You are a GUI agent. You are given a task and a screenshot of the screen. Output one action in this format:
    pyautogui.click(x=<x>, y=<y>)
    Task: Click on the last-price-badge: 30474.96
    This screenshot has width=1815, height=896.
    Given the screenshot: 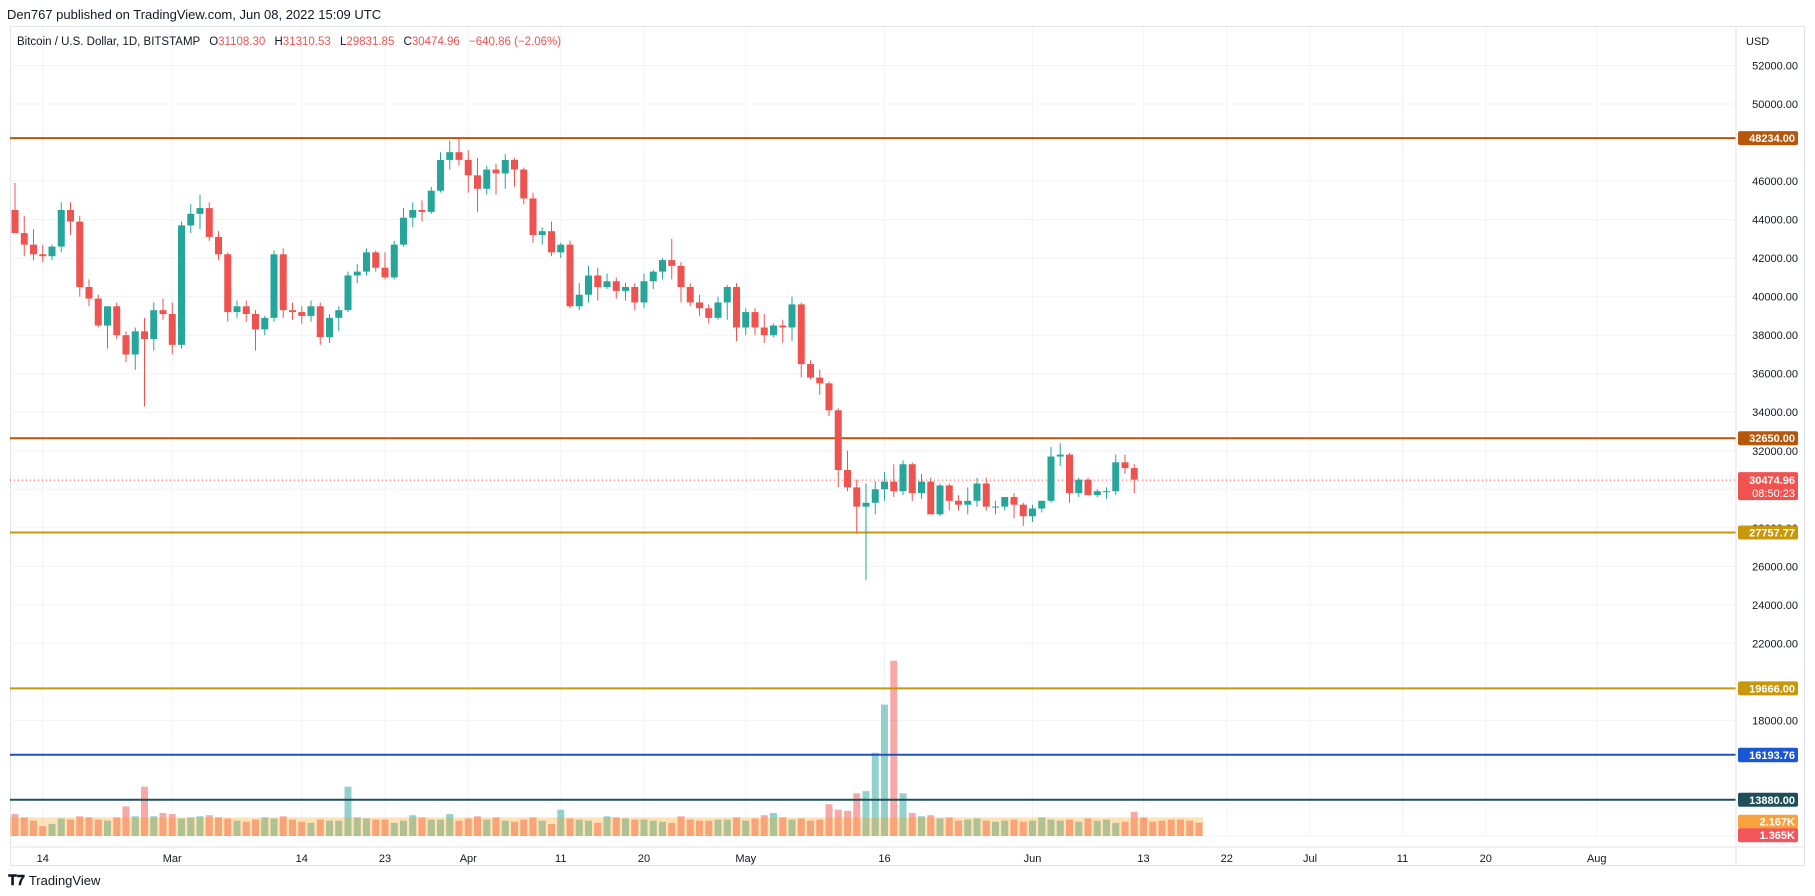 What is the action you would take?
    pyautogui.click(x=1772, y=481)
    